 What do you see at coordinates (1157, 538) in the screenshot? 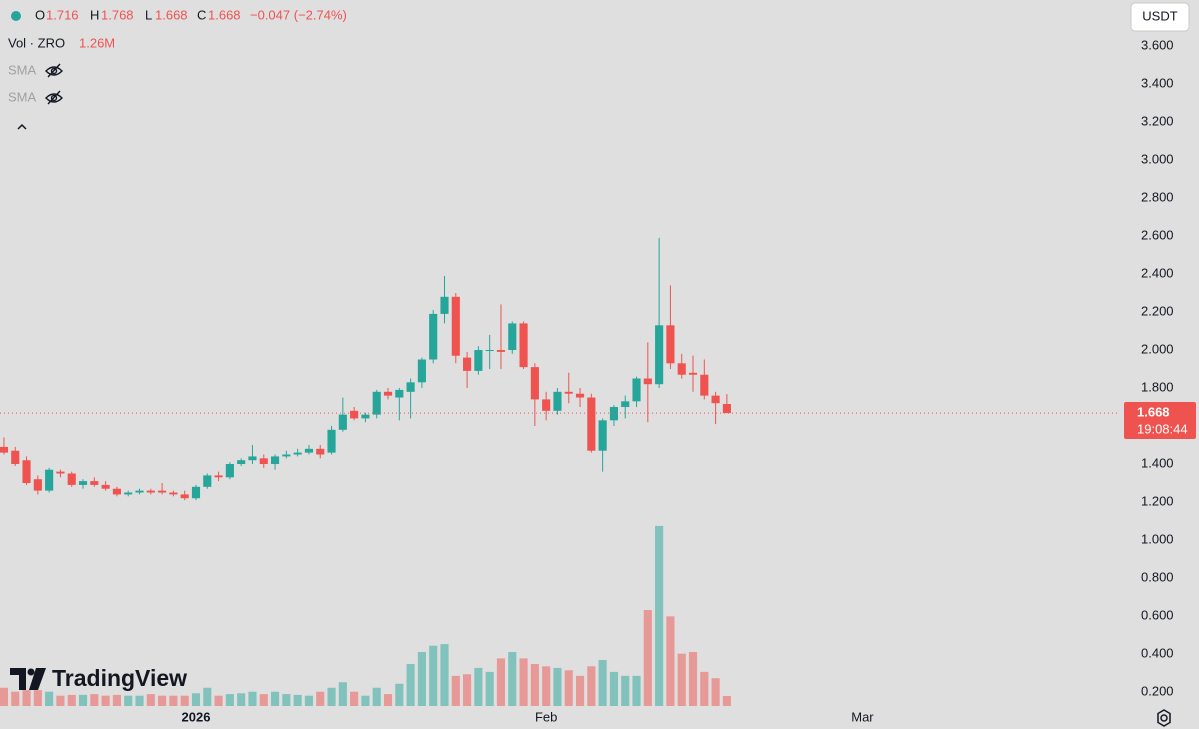
I see `y-tick-label: 1.000` at bounding box center [1157, 538].